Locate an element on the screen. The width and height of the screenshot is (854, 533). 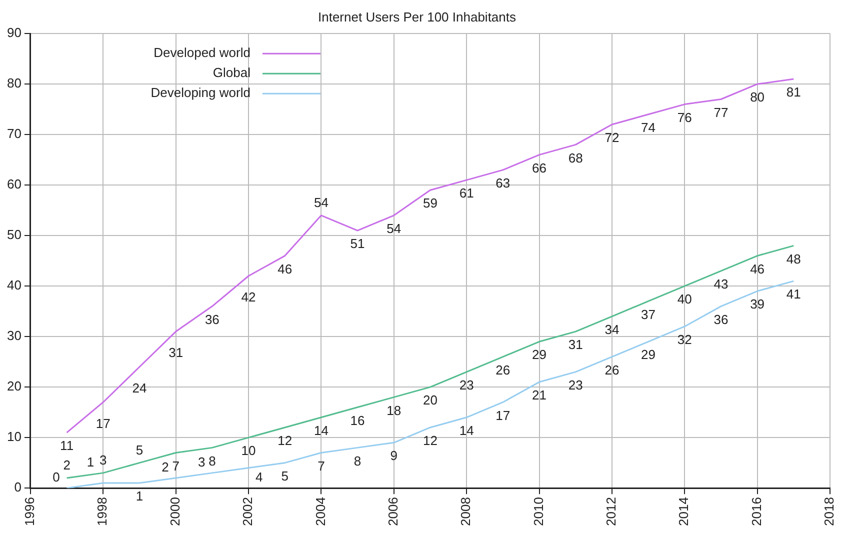
x-tick-label: 2004 is located at coordinates (320, 511).